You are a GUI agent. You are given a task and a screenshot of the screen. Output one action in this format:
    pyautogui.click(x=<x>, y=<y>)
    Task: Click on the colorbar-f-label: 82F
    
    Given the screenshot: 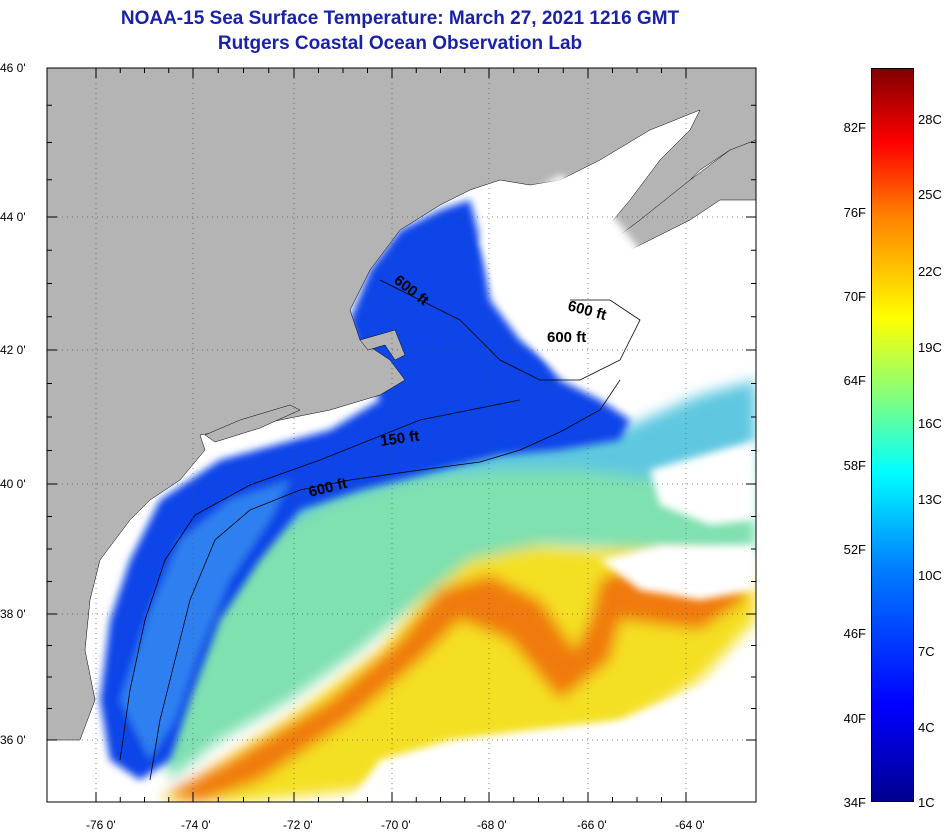 What is the action you would take?
    pyautogui.click(x=854, y=127)
    